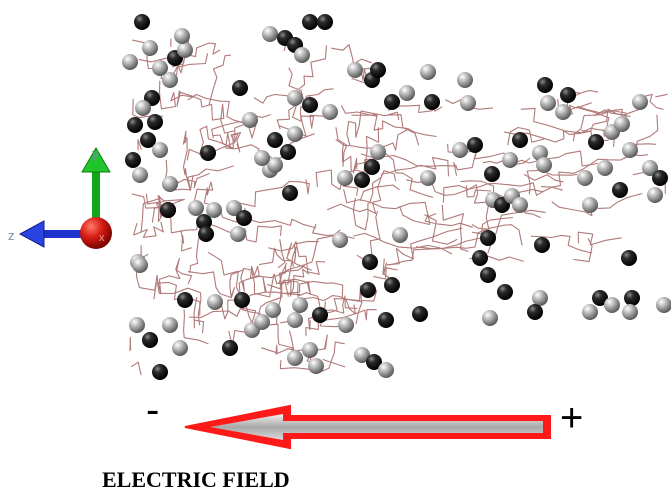  I want to click on axes-triad: y z x, so click(60, 197).